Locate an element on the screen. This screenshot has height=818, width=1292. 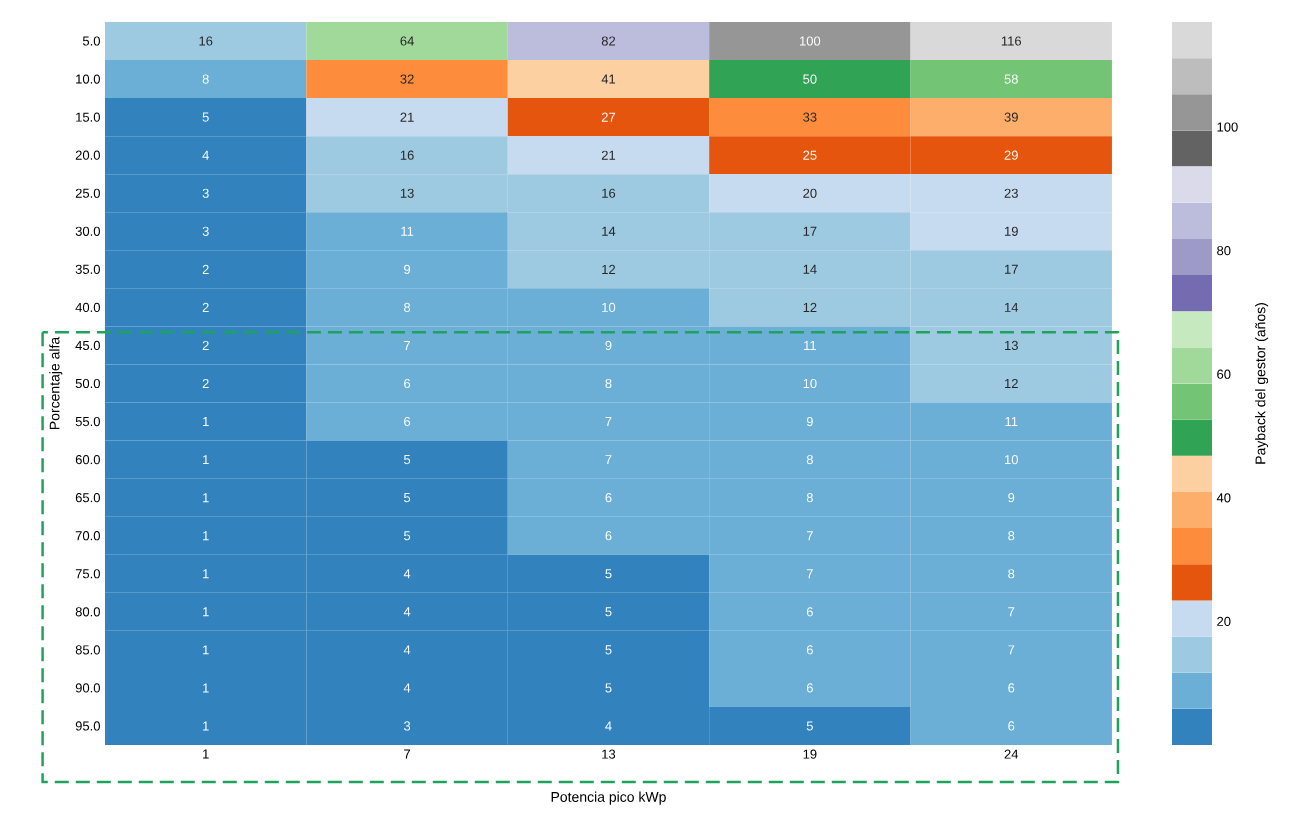
y-tick-label: 80.0 is located at coordinates (87, 612).